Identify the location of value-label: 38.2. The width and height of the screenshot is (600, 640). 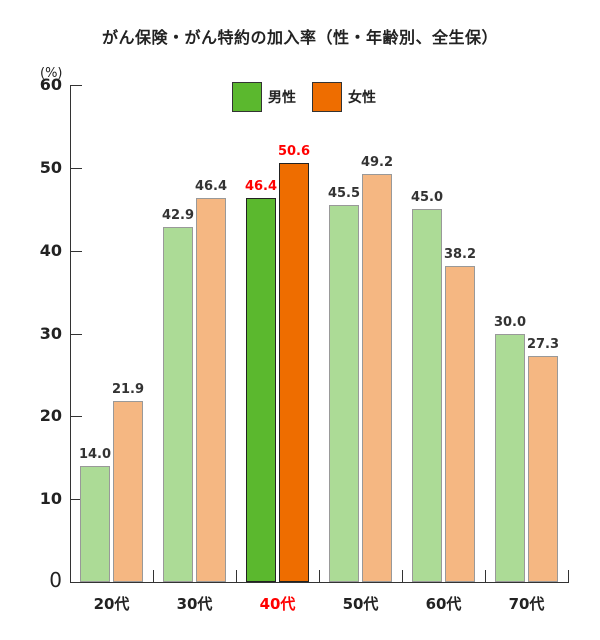
(460, 254).